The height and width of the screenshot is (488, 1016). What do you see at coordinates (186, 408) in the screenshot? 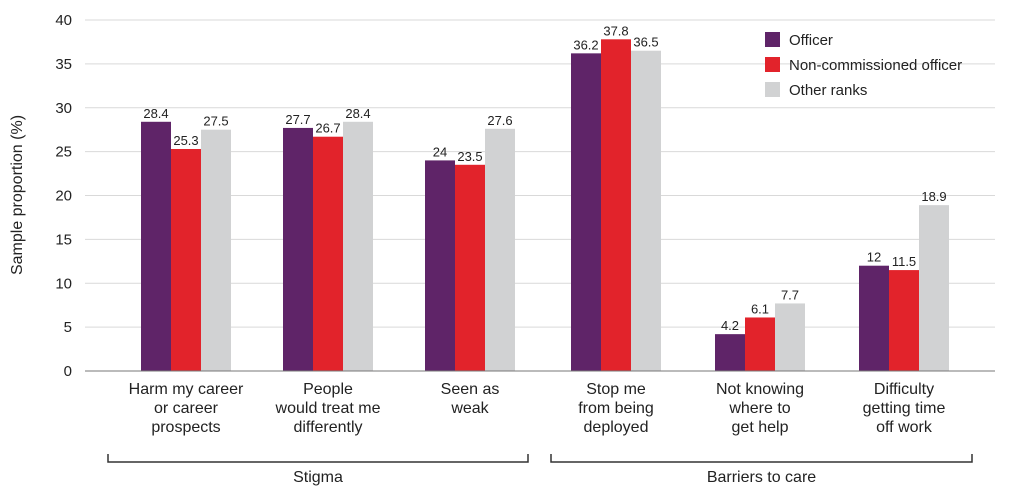
I see `category-label: Harm my career or career prospects` at bounding box center [186, 408].